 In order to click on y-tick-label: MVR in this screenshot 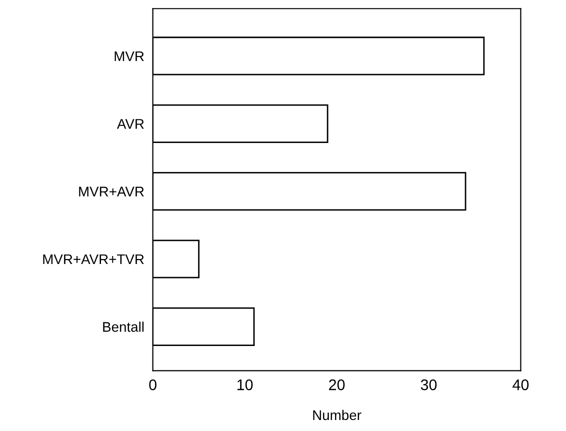, I will do `click(129, 56)`.